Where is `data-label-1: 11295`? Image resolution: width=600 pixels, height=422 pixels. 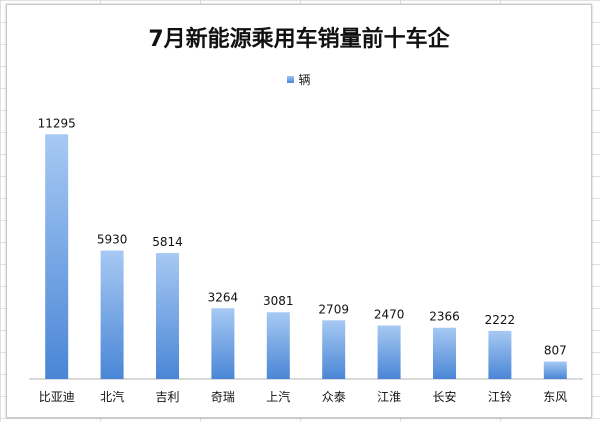
data-label-1: 11295 is located at coordinates (57, 123).